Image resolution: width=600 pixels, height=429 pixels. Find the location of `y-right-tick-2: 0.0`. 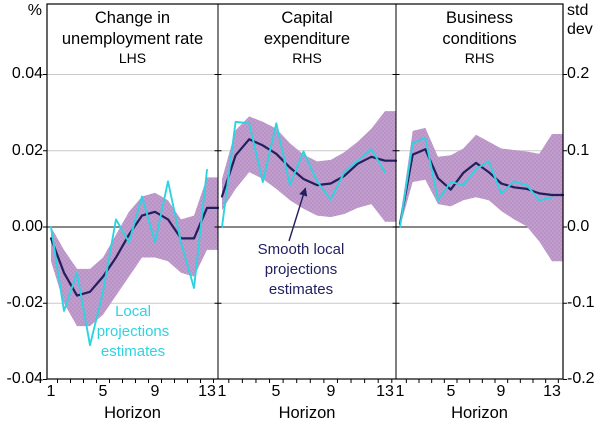

y-right-tick-2: 0.0 is located at coordinates (578, 226).